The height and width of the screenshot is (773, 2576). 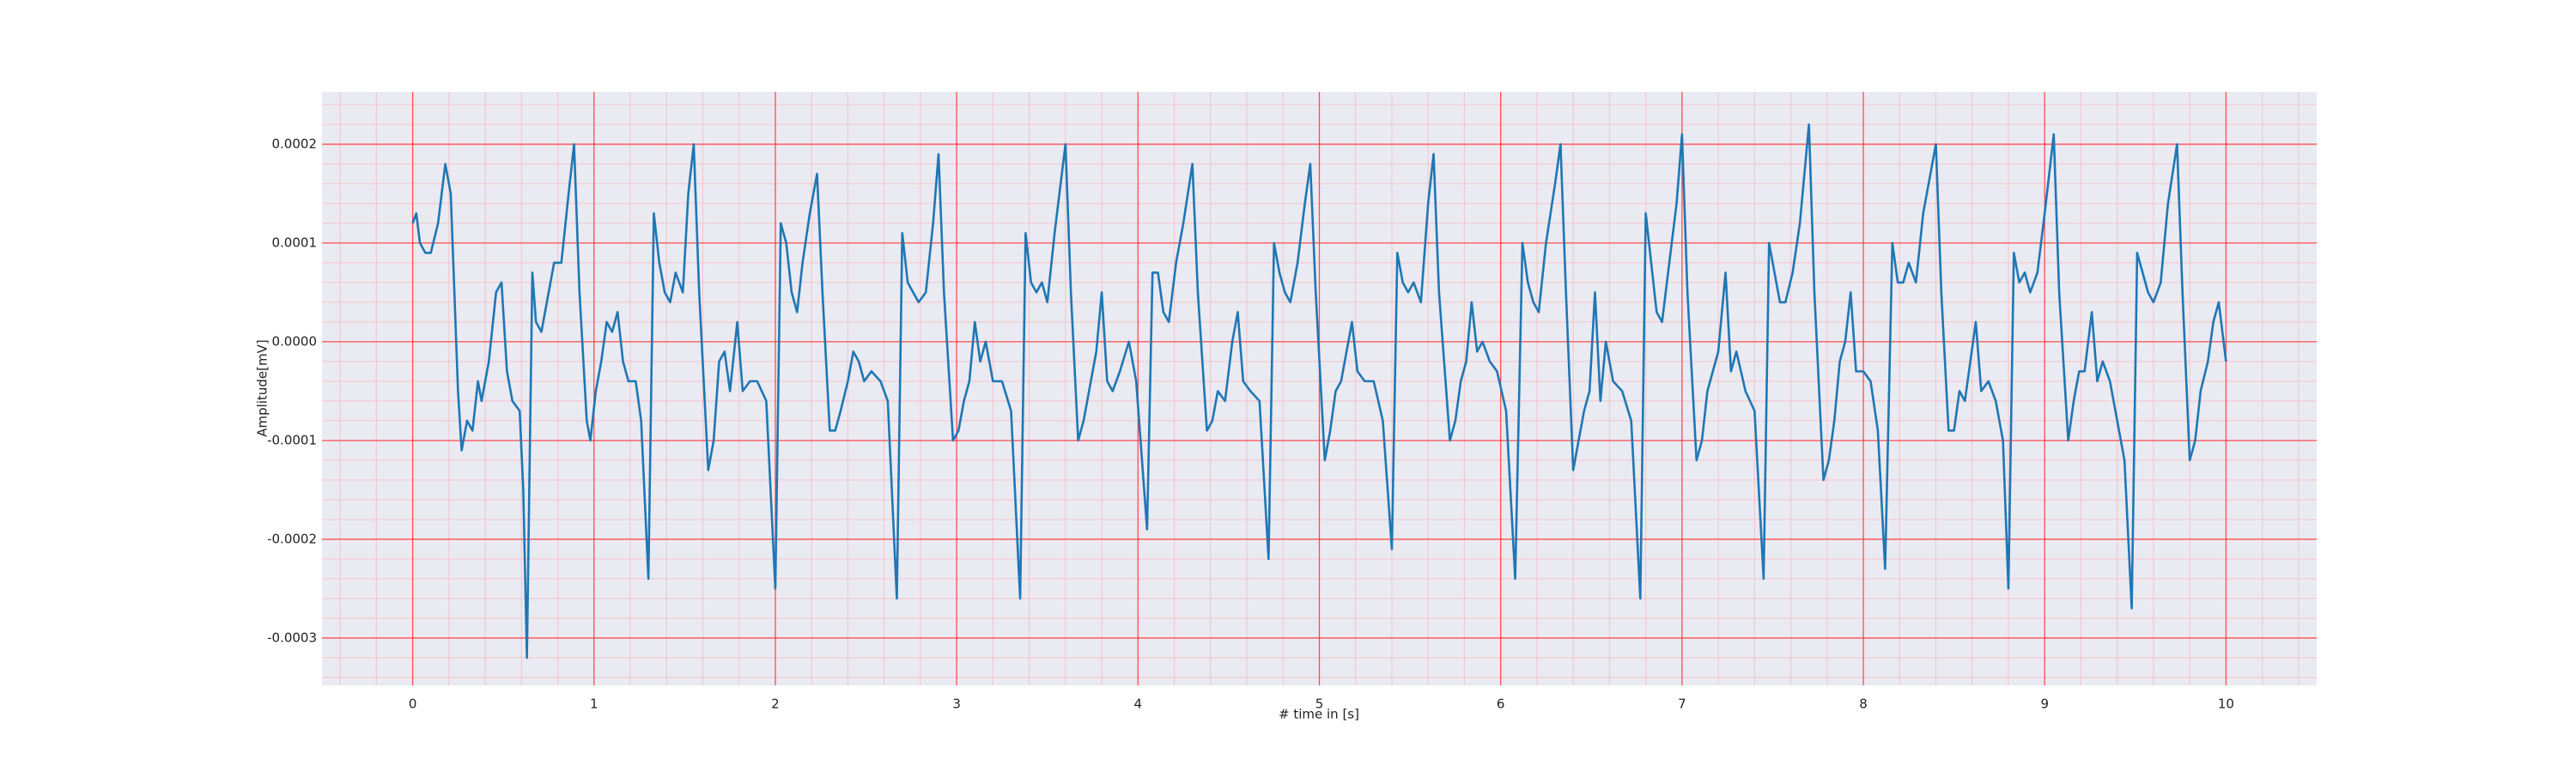 What do you see at coordinates (2226, 704) in the screenshot?
I see `x-tick-label: 10` at bounding box center [2226, 704].